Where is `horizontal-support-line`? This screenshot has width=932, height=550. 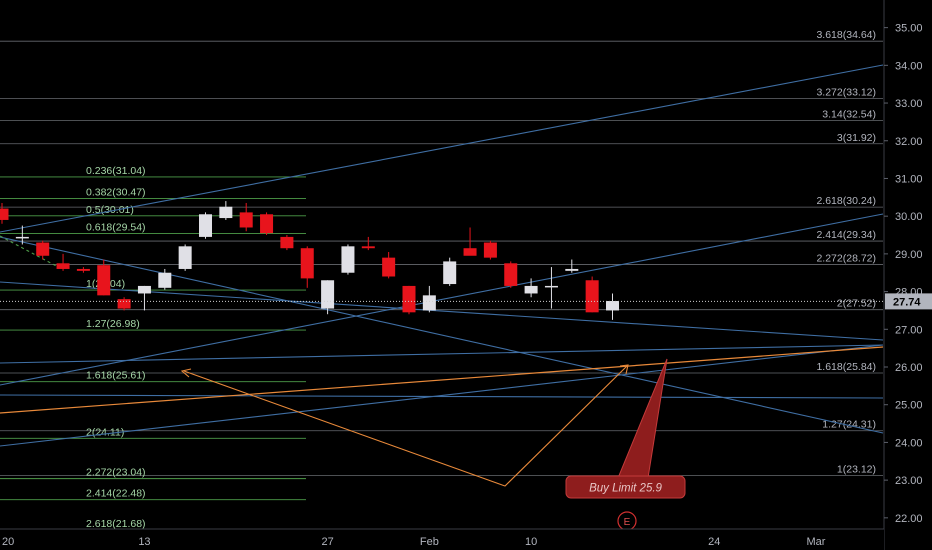 horizontal-support-line is located at coordinates (442, 396).